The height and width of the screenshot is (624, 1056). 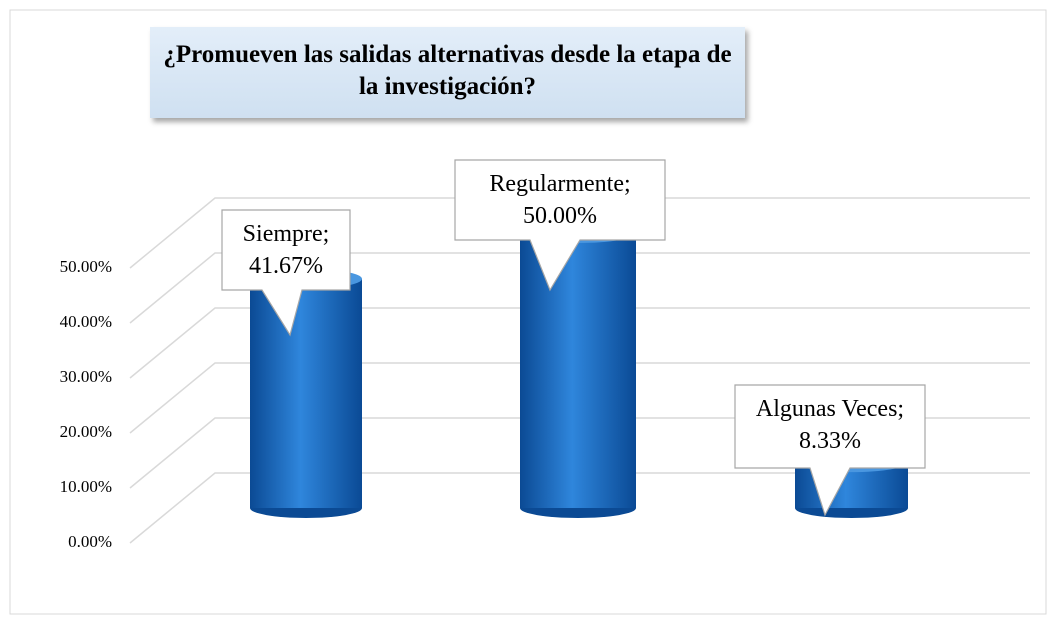 I want to click on y-tick-label: 30.00%, so click(x=86, y=376).